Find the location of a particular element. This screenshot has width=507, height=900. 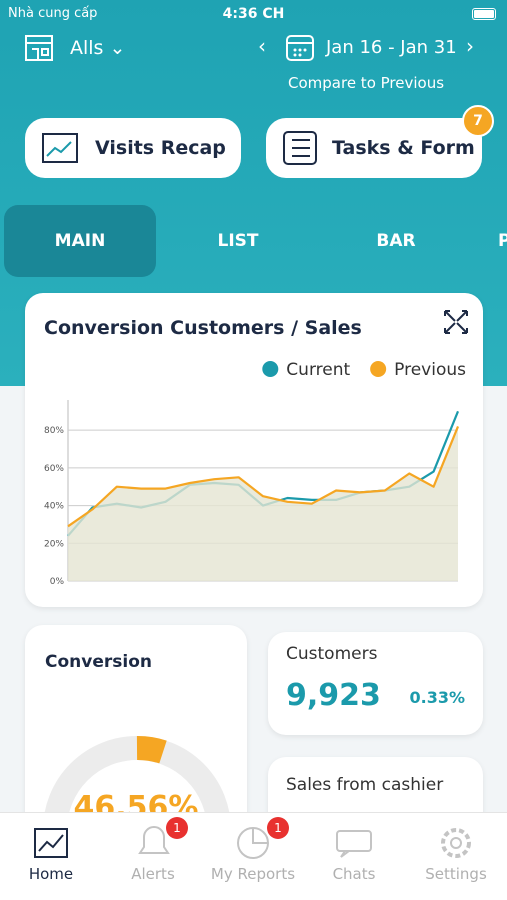

customers-title: Customers is located at coordinates (332, 654).